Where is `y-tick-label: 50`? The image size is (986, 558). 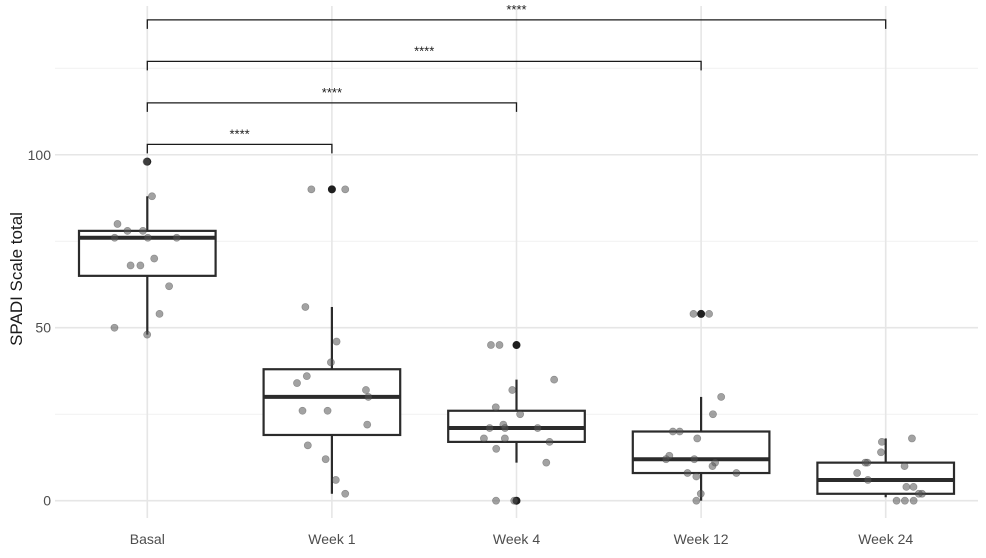
y-tick-label: 50 is located at coordinates (43, 328).